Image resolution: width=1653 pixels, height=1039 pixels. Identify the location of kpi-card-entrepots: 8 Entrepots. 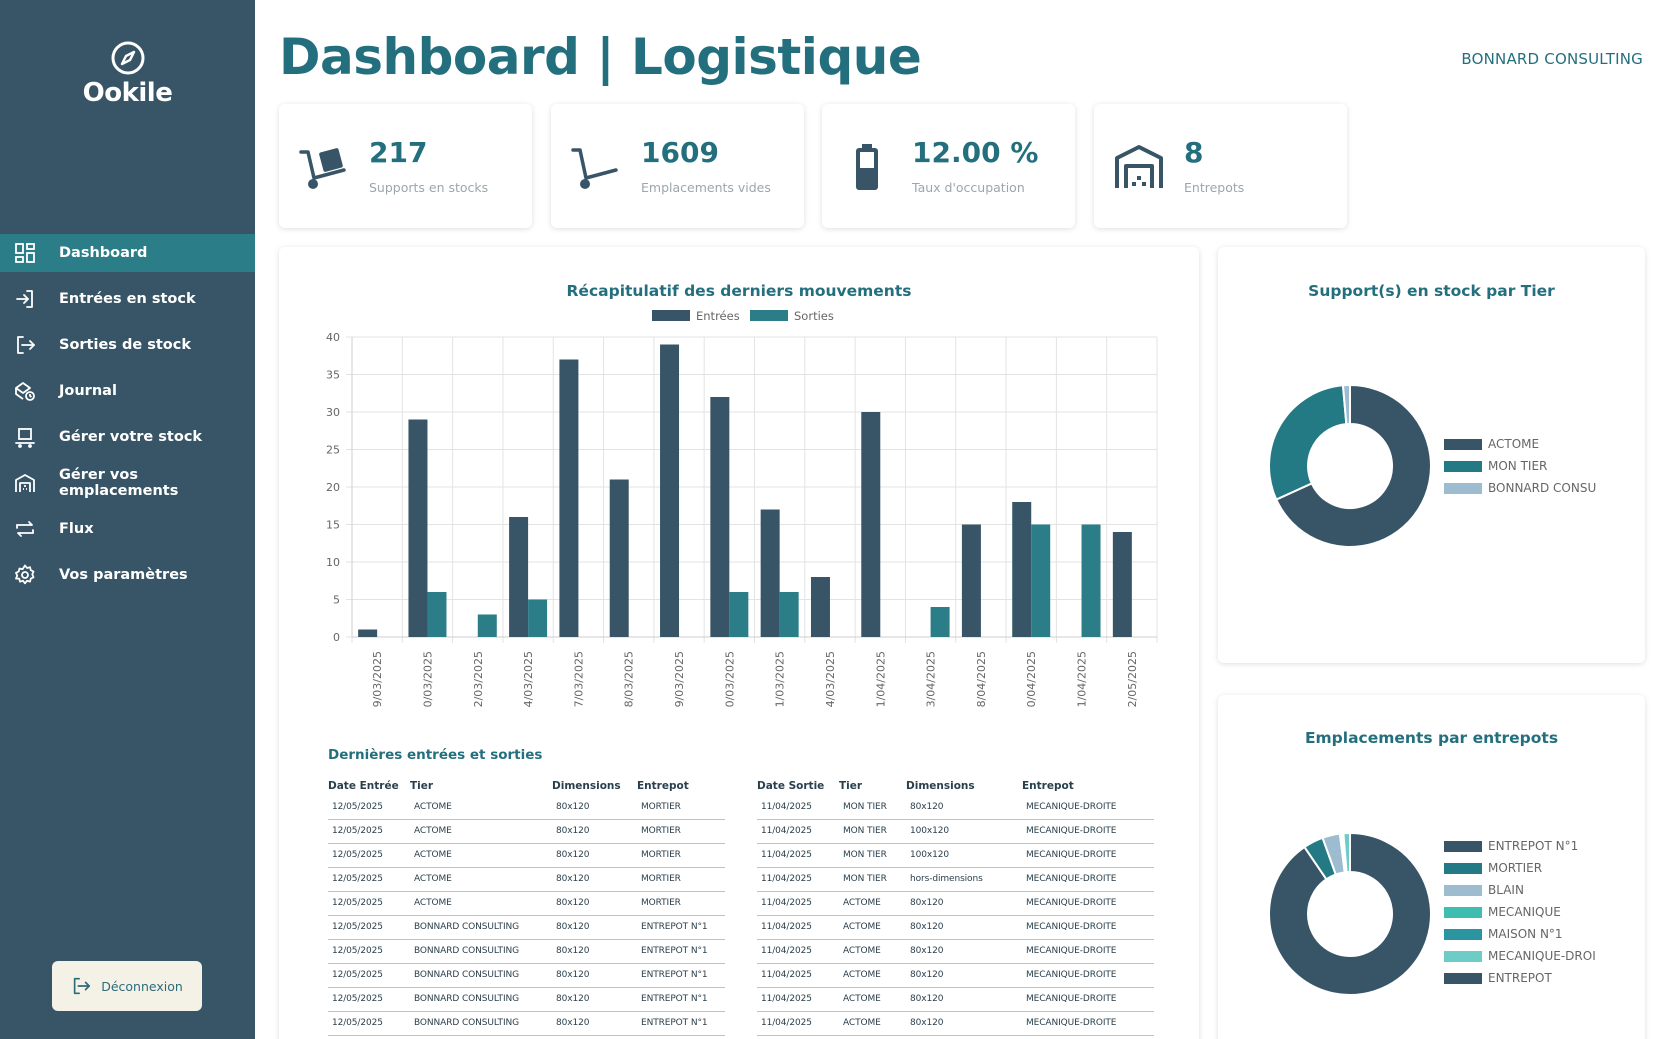
(1220, 166).